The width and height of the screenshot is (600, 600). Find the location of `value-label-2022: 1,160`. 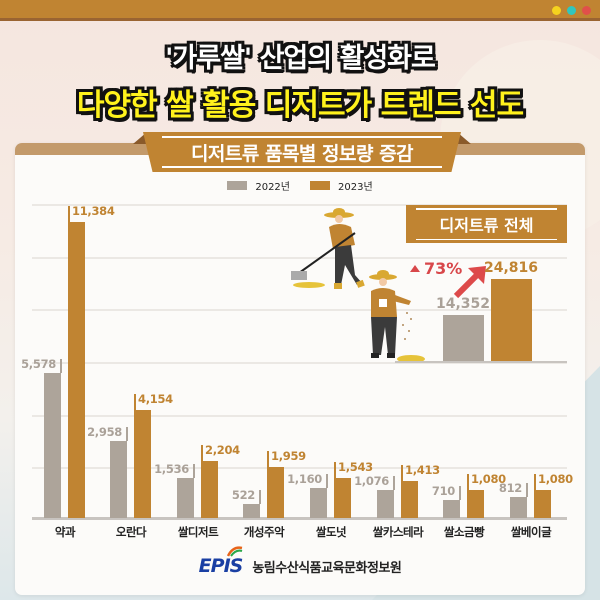

value-label-2022: 1,160 is located at coordinates (304, 478).